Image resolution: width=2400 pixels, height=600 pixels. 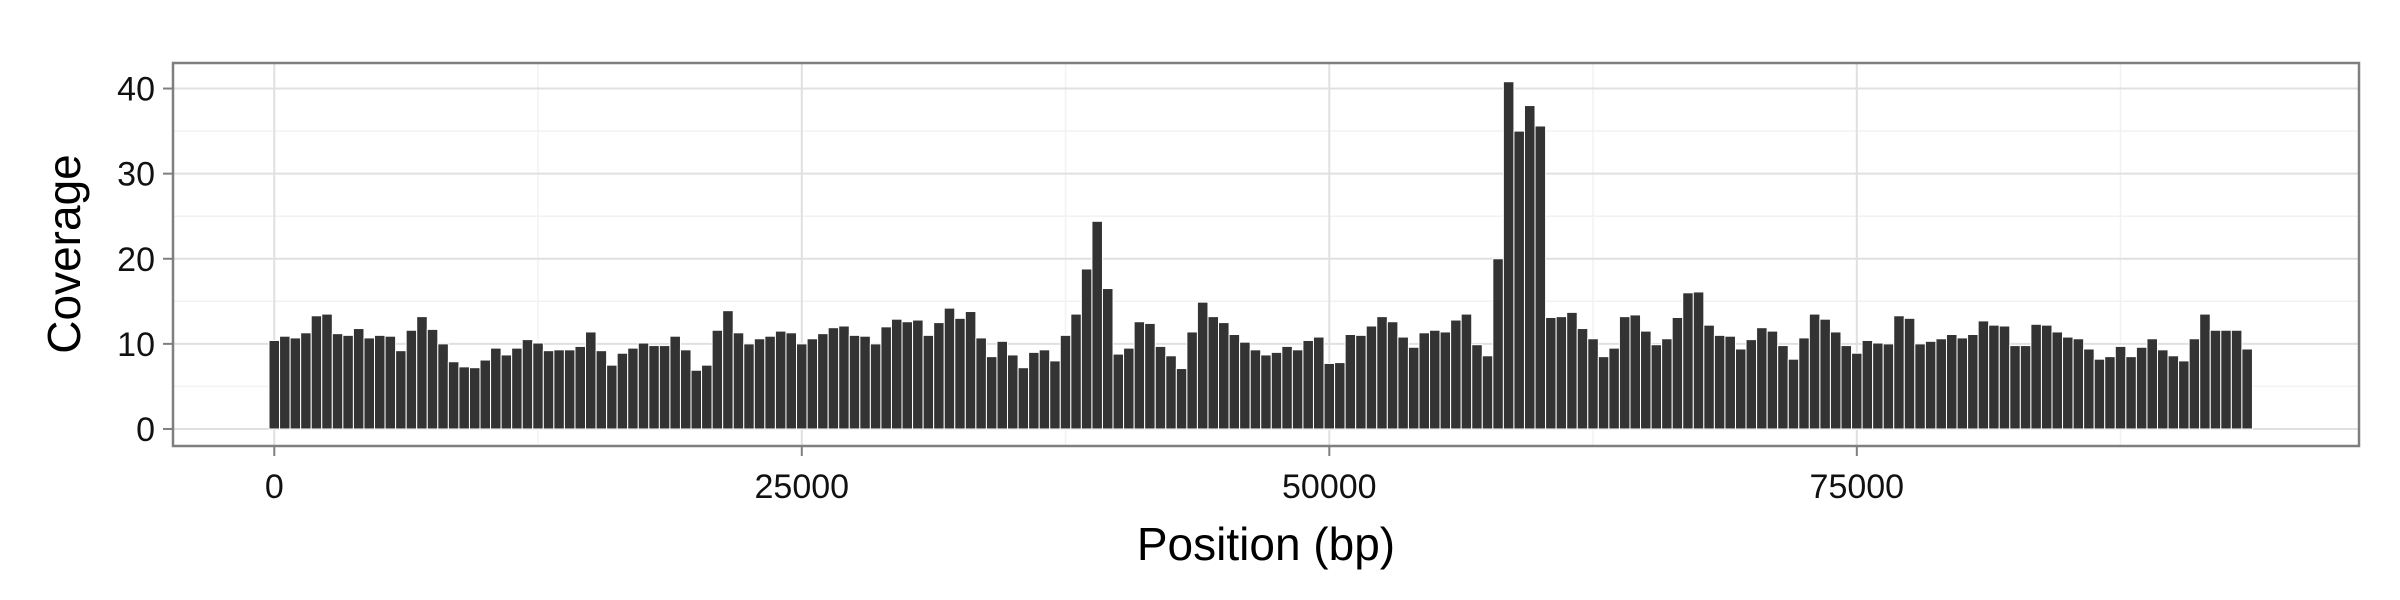 What do you see at coordinates (802, 487) in the screenshot?
I see `x-tick-label: 25000` at bounding box center [802, 487].